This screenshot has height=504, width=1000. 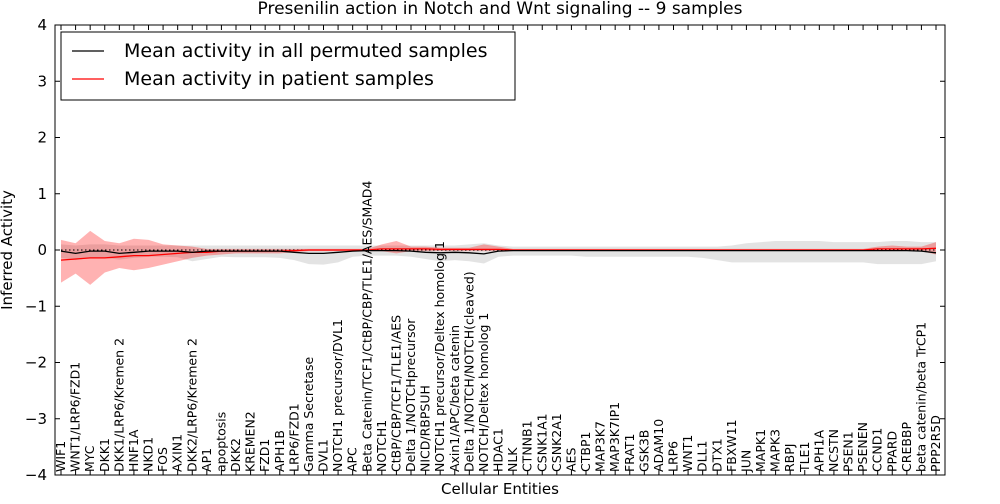 I want to click on x-category-label: CTNNB1, so click(x=527, y=446).